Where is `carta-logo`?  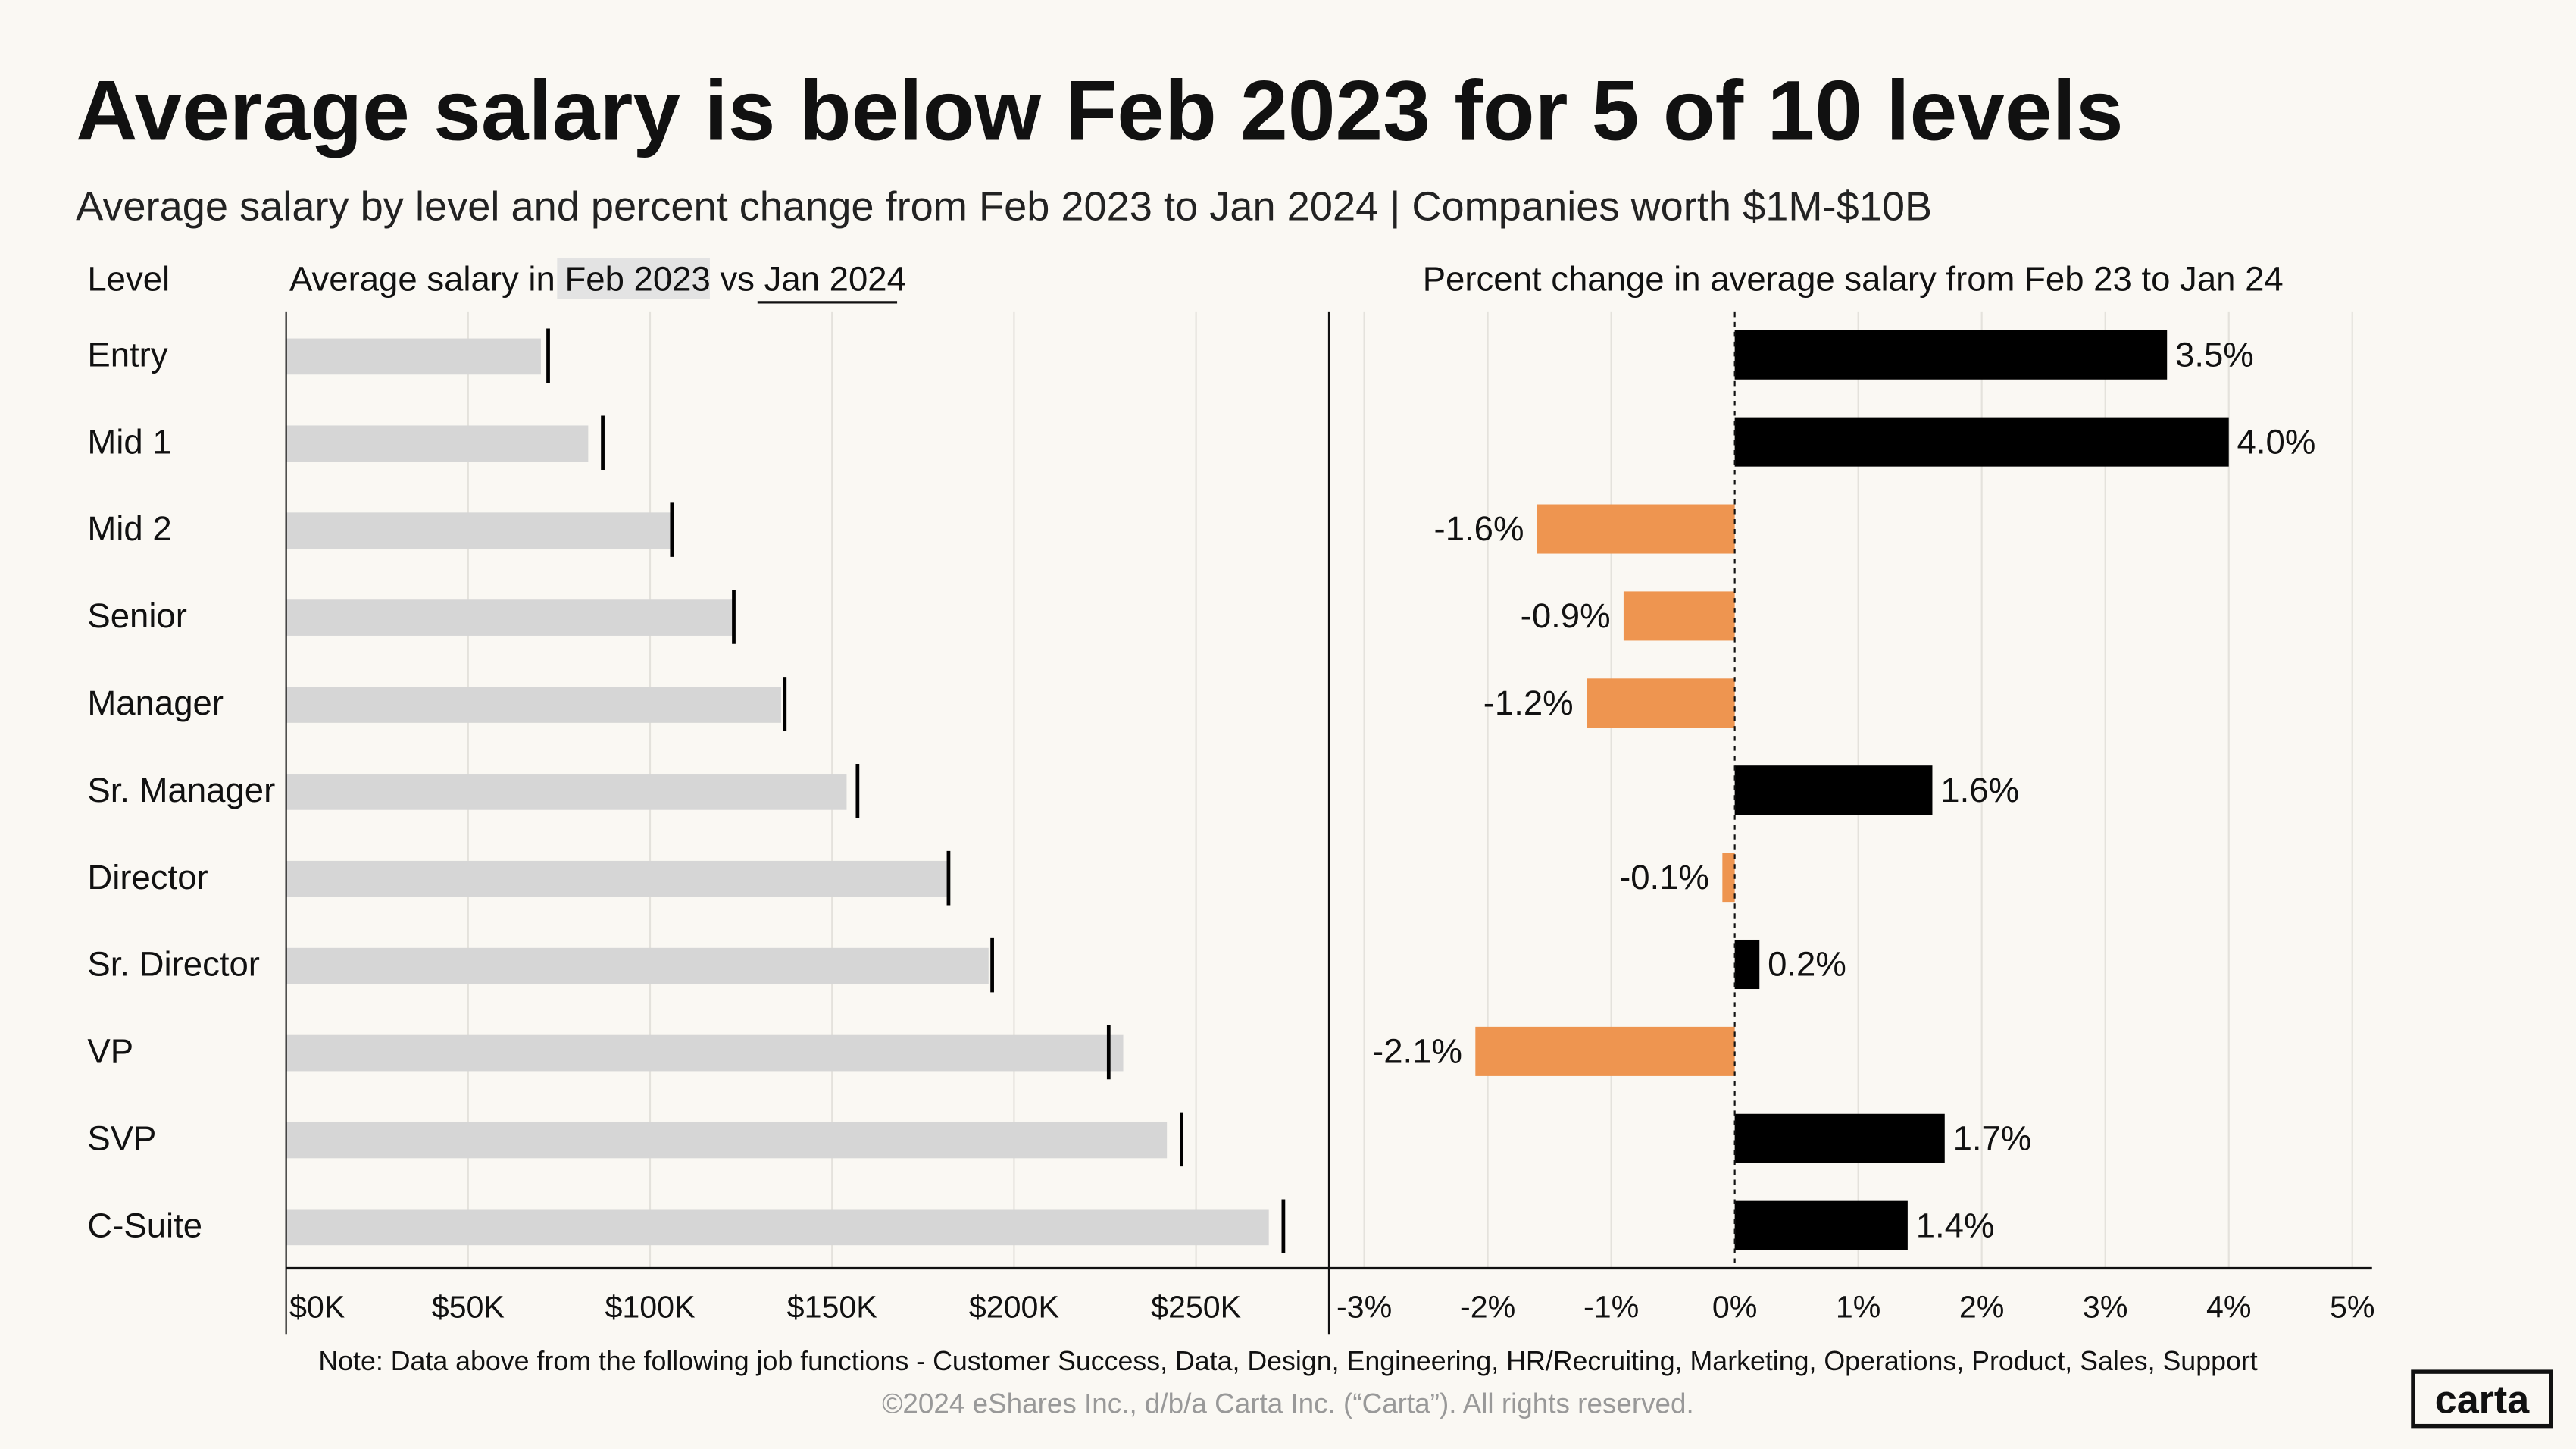
carta-logo is located at coordinates (2482, 1399).